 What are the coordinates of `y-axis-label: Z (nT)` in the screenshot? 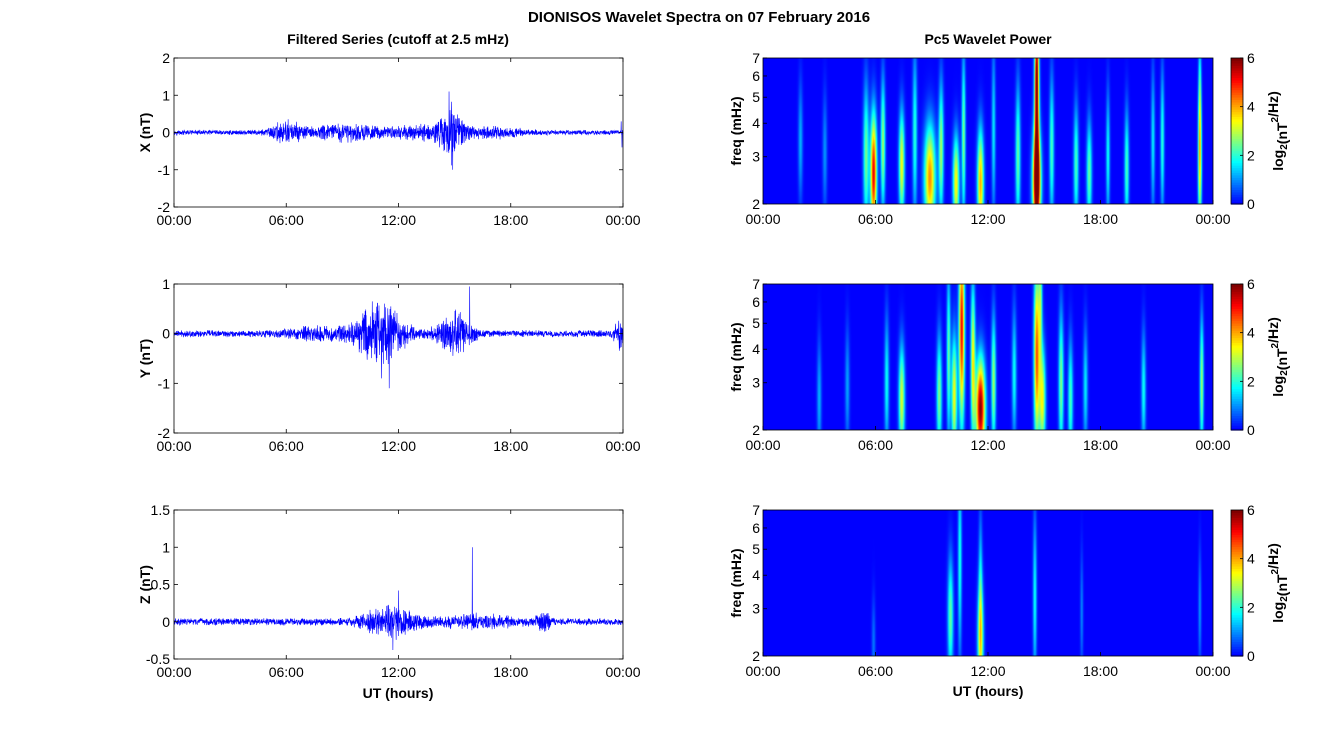 It's located at (145, 584).